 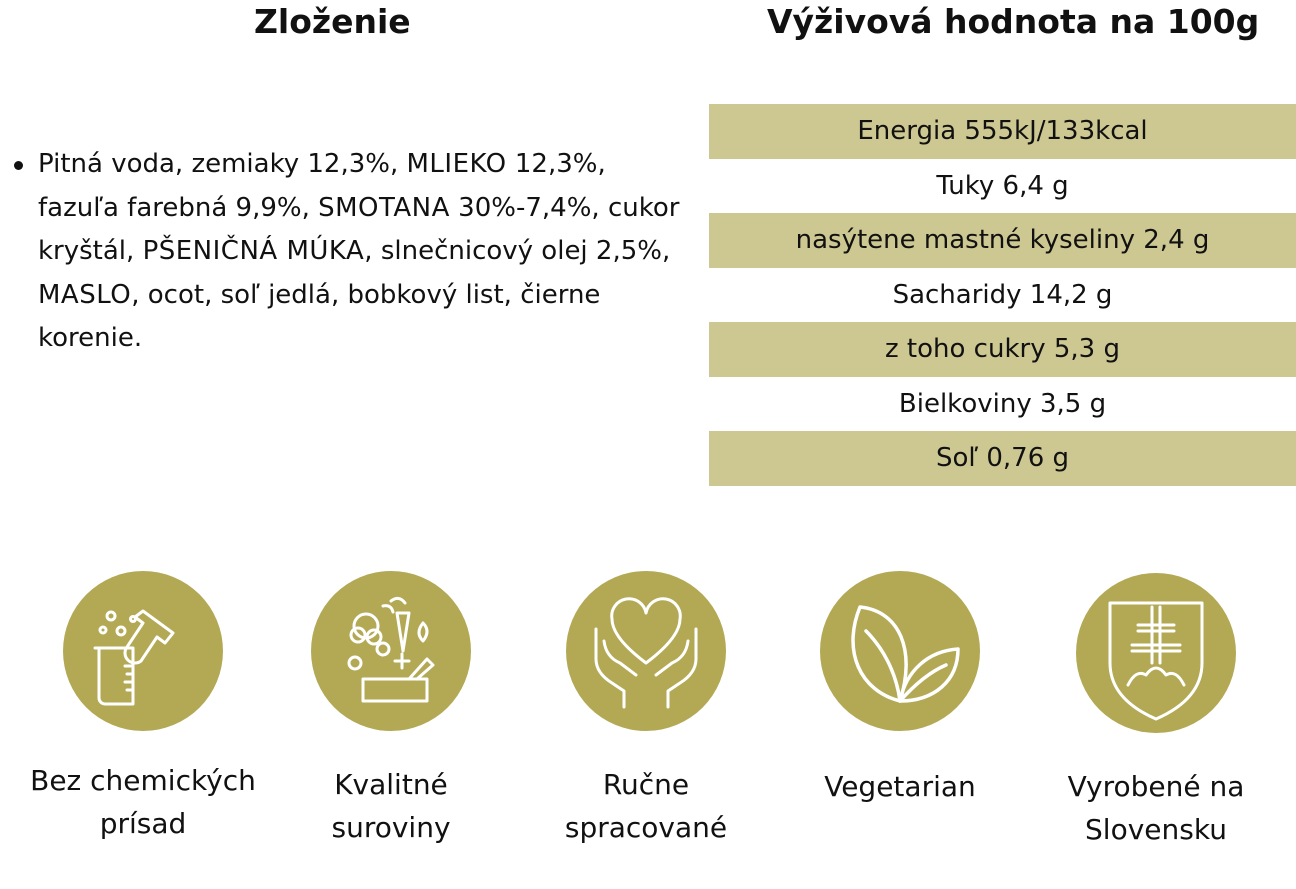 What do you see at coordinates (1156, 808) in the screenshot?
I see `feature-label-made-in-slovakia: Vyrobené na Slovensku` at bounding box center [1156, 808].